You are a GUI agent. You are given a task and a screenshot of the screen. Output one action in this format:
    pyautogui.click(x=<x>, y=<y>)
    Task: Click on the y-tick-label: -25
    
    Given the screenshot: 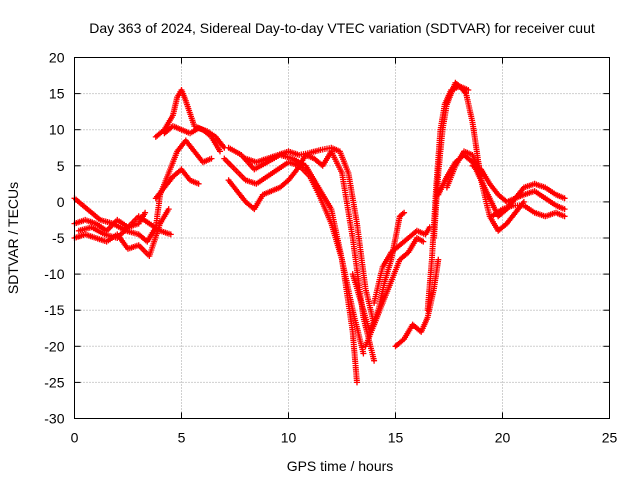 What is the action you would take?
    pyautogui.click(x=54, y=382)
    